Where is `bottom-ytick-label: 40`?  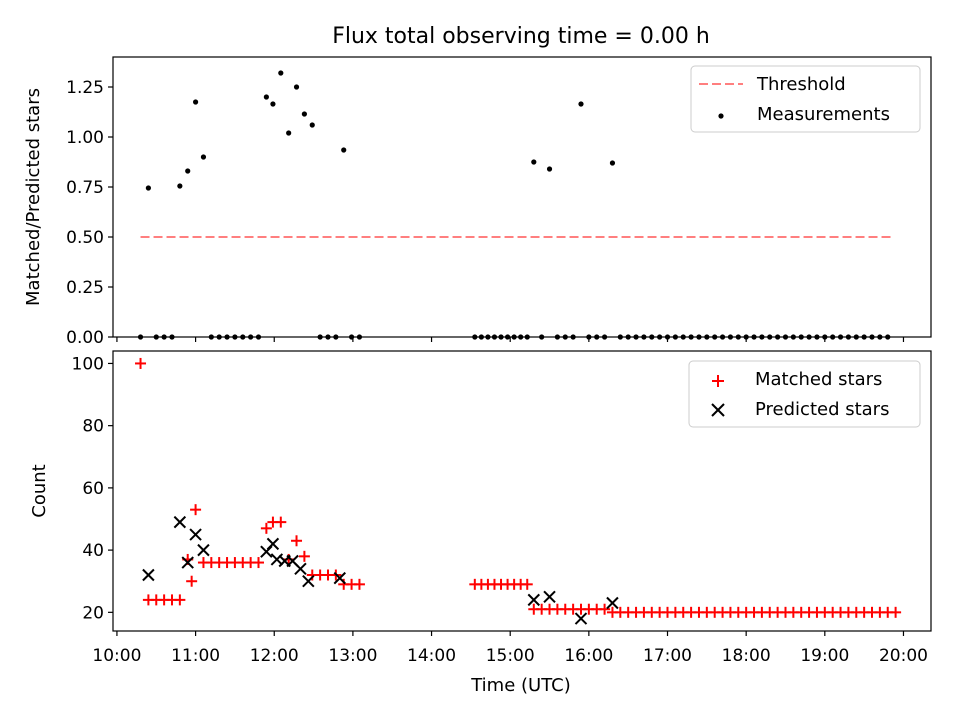 bottom-ytick-label: 40 is located at coordinates (93, 551).